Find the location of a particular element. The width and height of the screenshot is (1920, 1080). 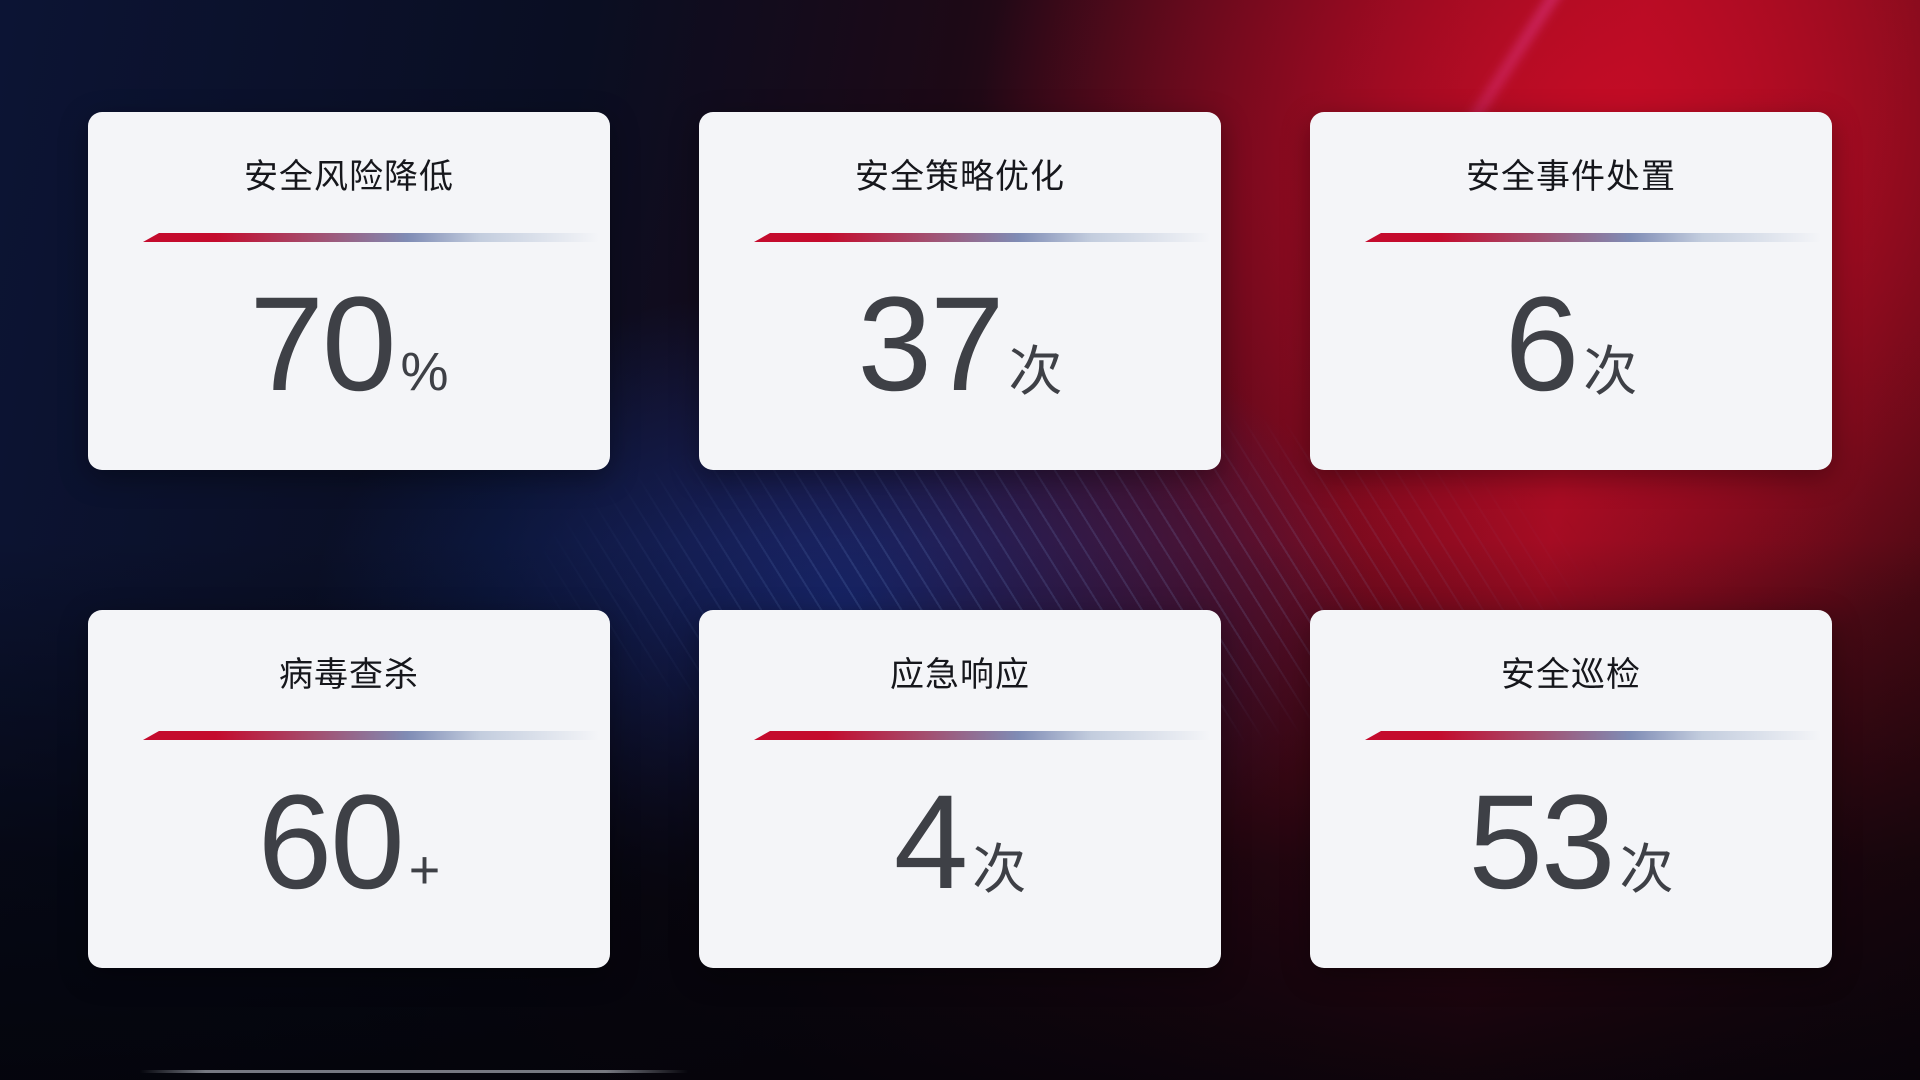

card-title: 安全策略优化 is located at coordinates (960, 177).